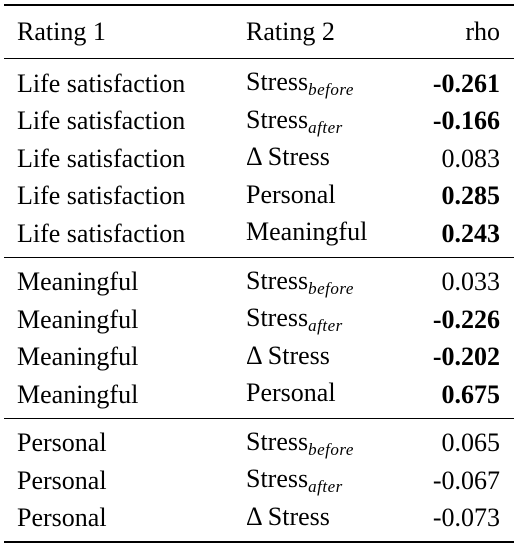 The width and height of the screenshot is (518, 556). I want to click on table-row: Personal Δ Stress -0.073, so click(259, 519).